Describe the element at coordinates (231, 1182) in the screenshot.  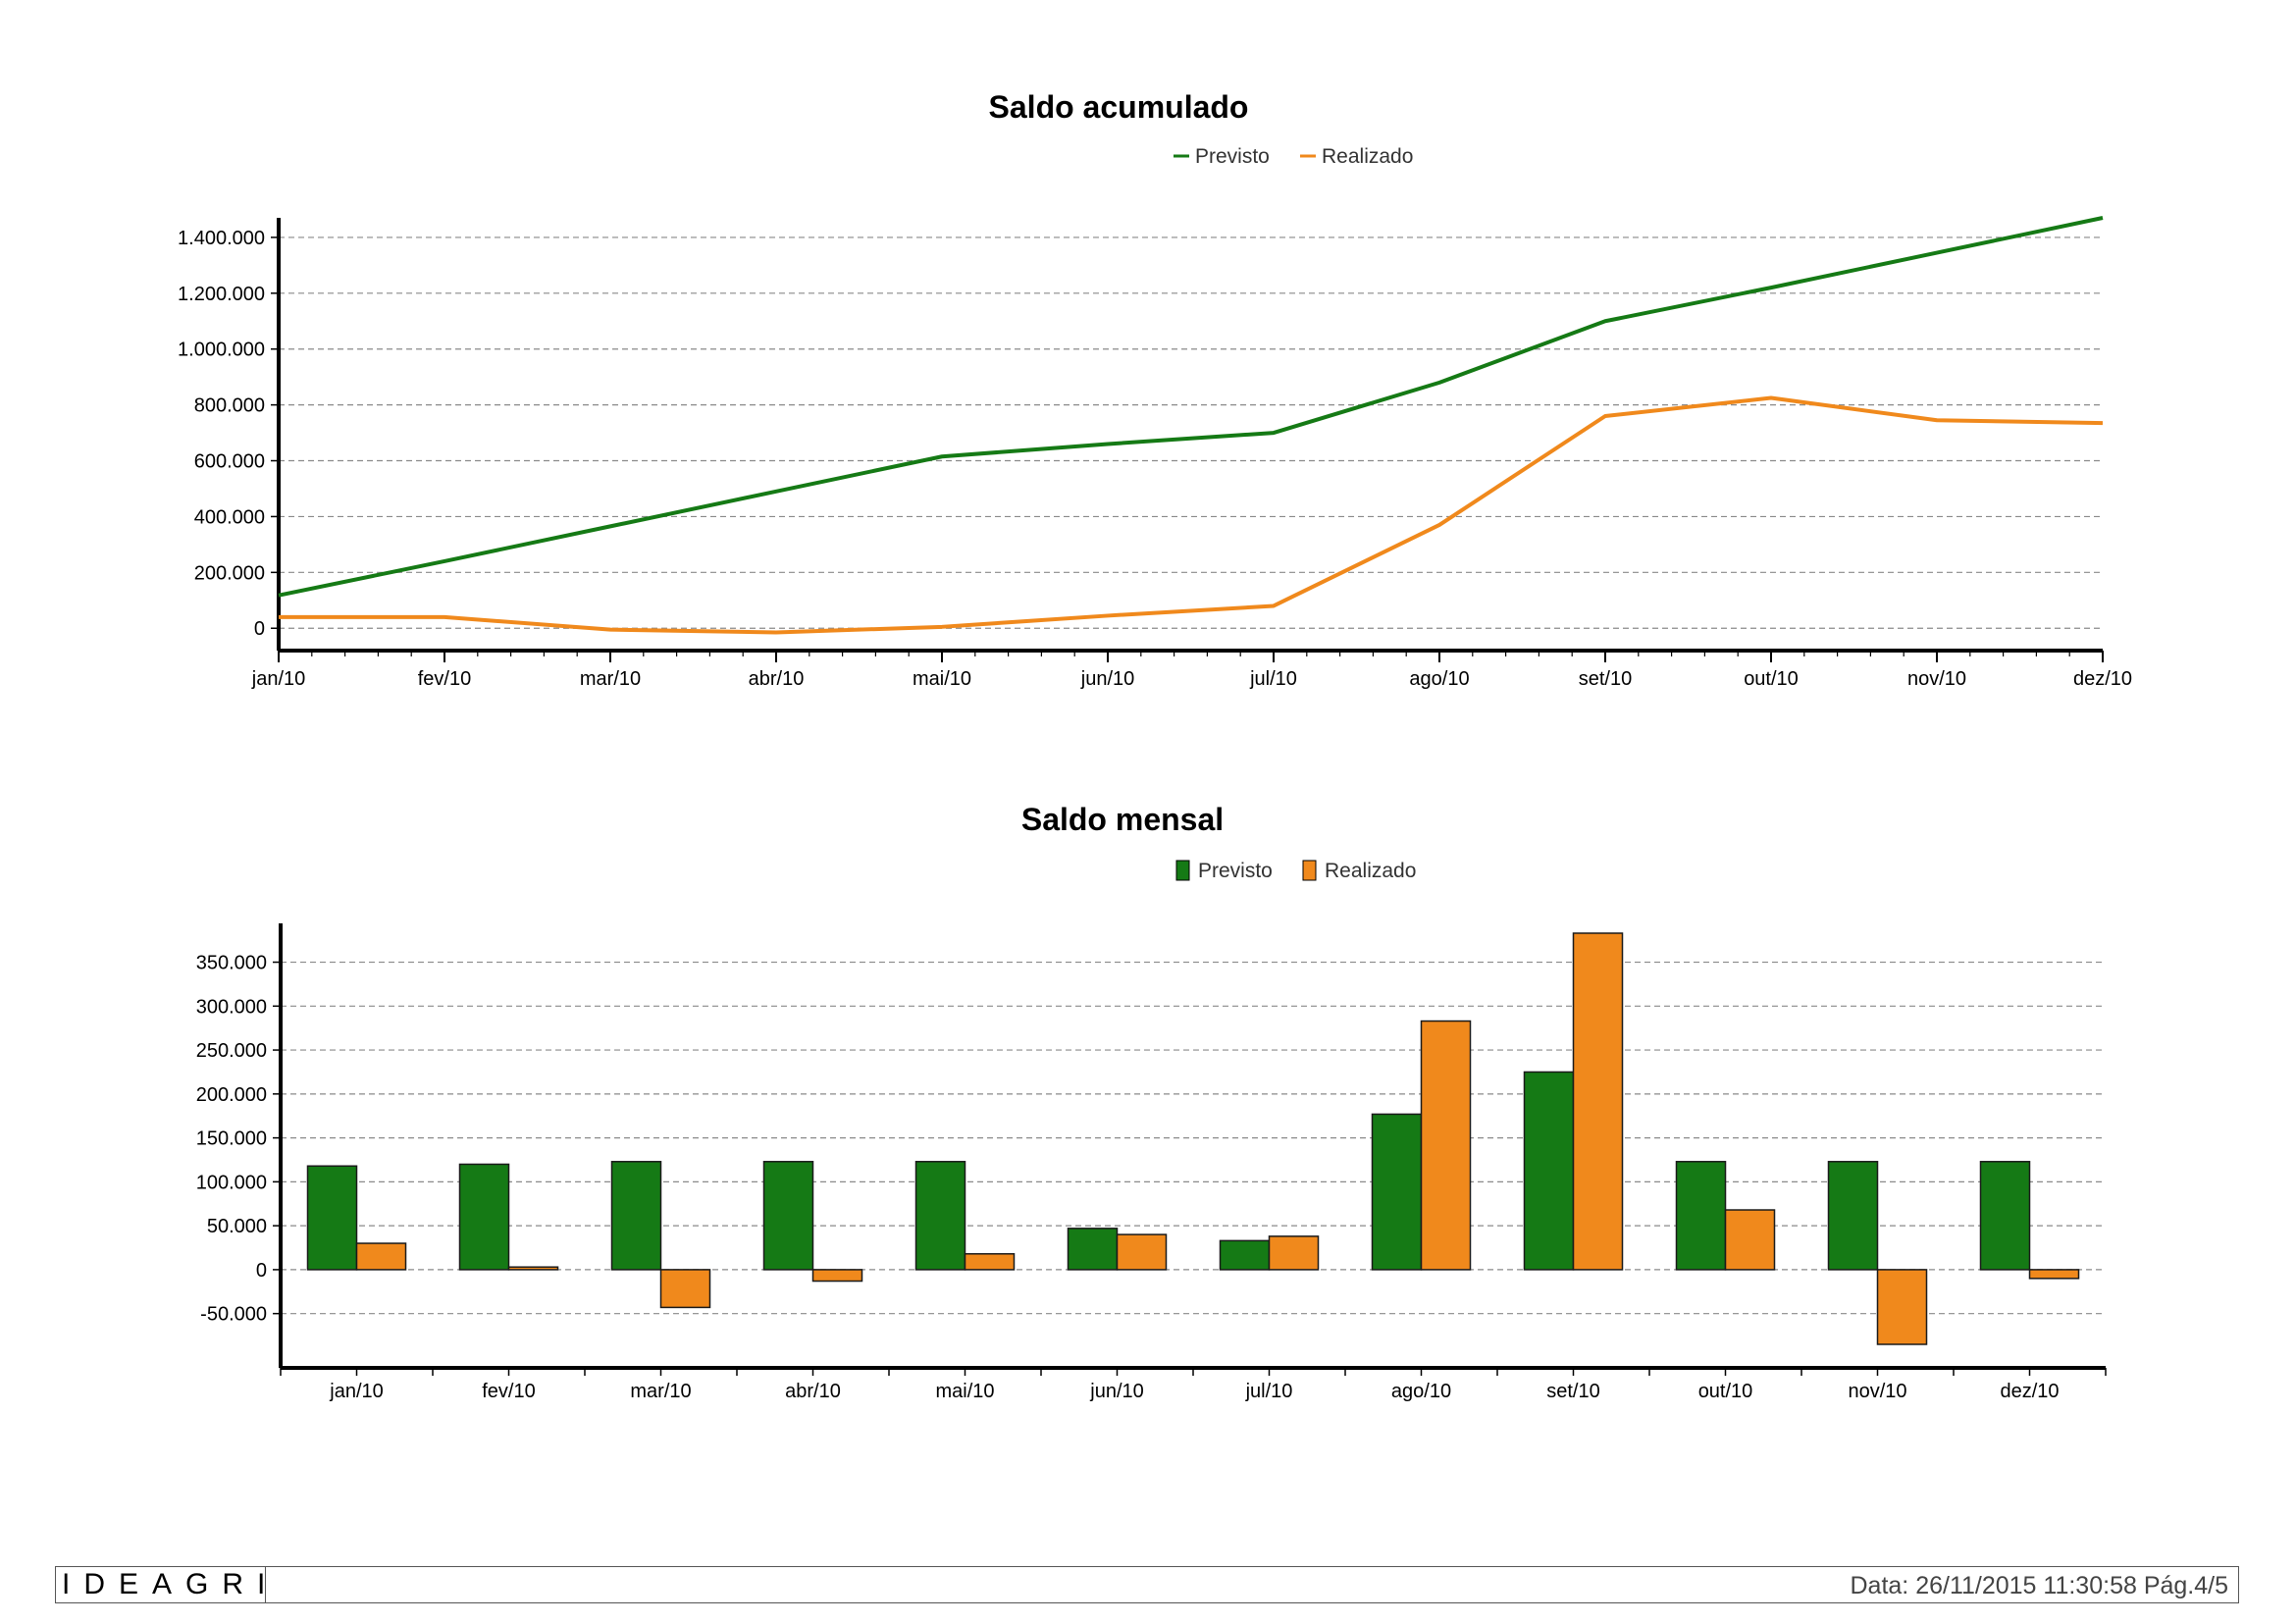
I see `y-tick-label: 100.000` at that location.